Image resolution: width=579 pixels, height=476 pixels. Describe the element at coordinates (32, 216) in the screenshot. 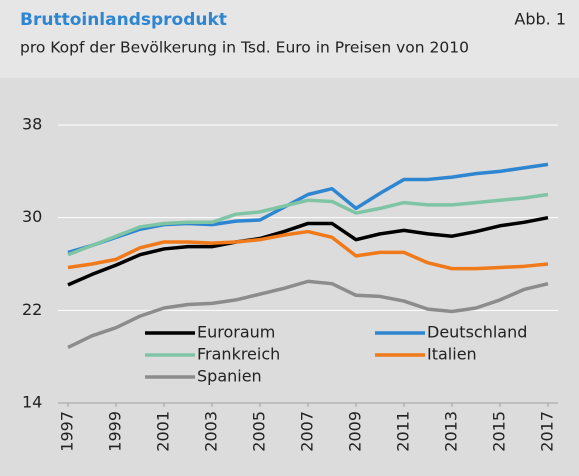

I see `y-tick-label: 30` at that location.